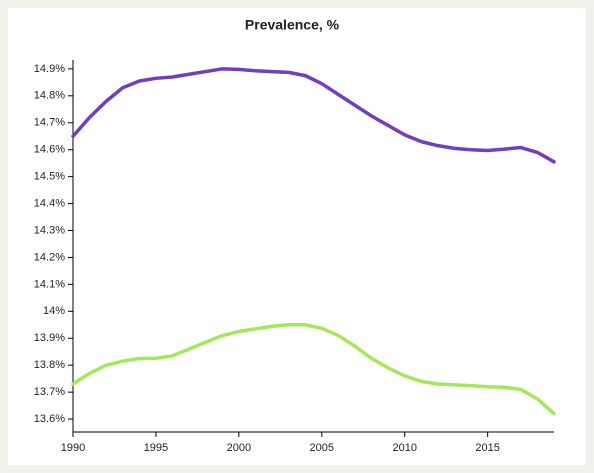 The height and width of the screenshot is (473, 594). Describe the element at coordinates (49, 284) in the screenshot. I see `y-tick-label: 14.1%` at that location.